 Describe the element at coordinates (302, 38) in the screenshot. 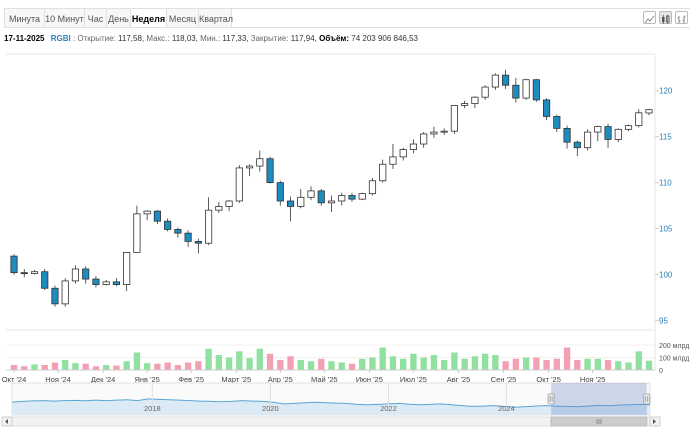

I see `info-close: 117,94` at that location.